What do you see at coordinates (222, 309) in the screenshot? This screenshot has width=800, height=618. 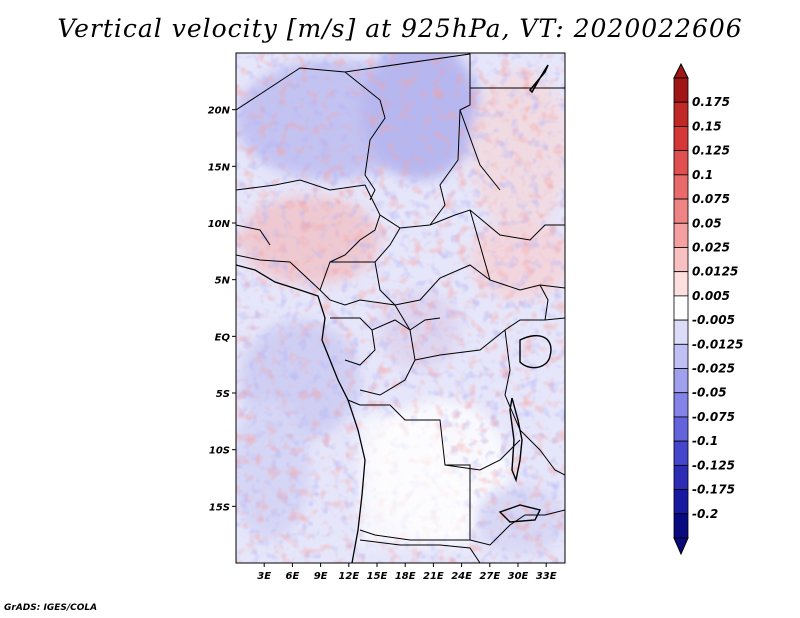 I see `y-axis: 20N 15N 10N 5N EQ 5S 10S 15S` at bounding box center [222, 309].